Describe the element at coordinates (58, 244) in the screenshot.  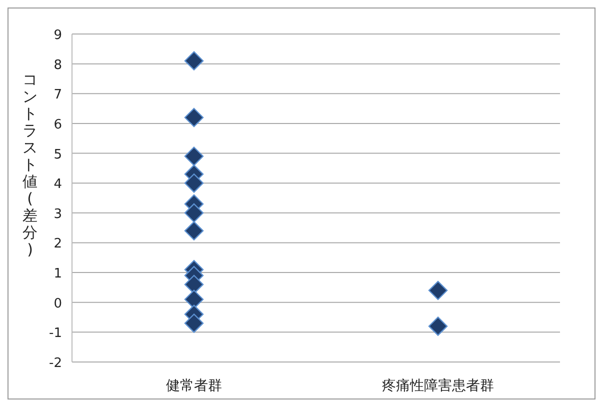
I see `y-tick-label: 2` at that location.